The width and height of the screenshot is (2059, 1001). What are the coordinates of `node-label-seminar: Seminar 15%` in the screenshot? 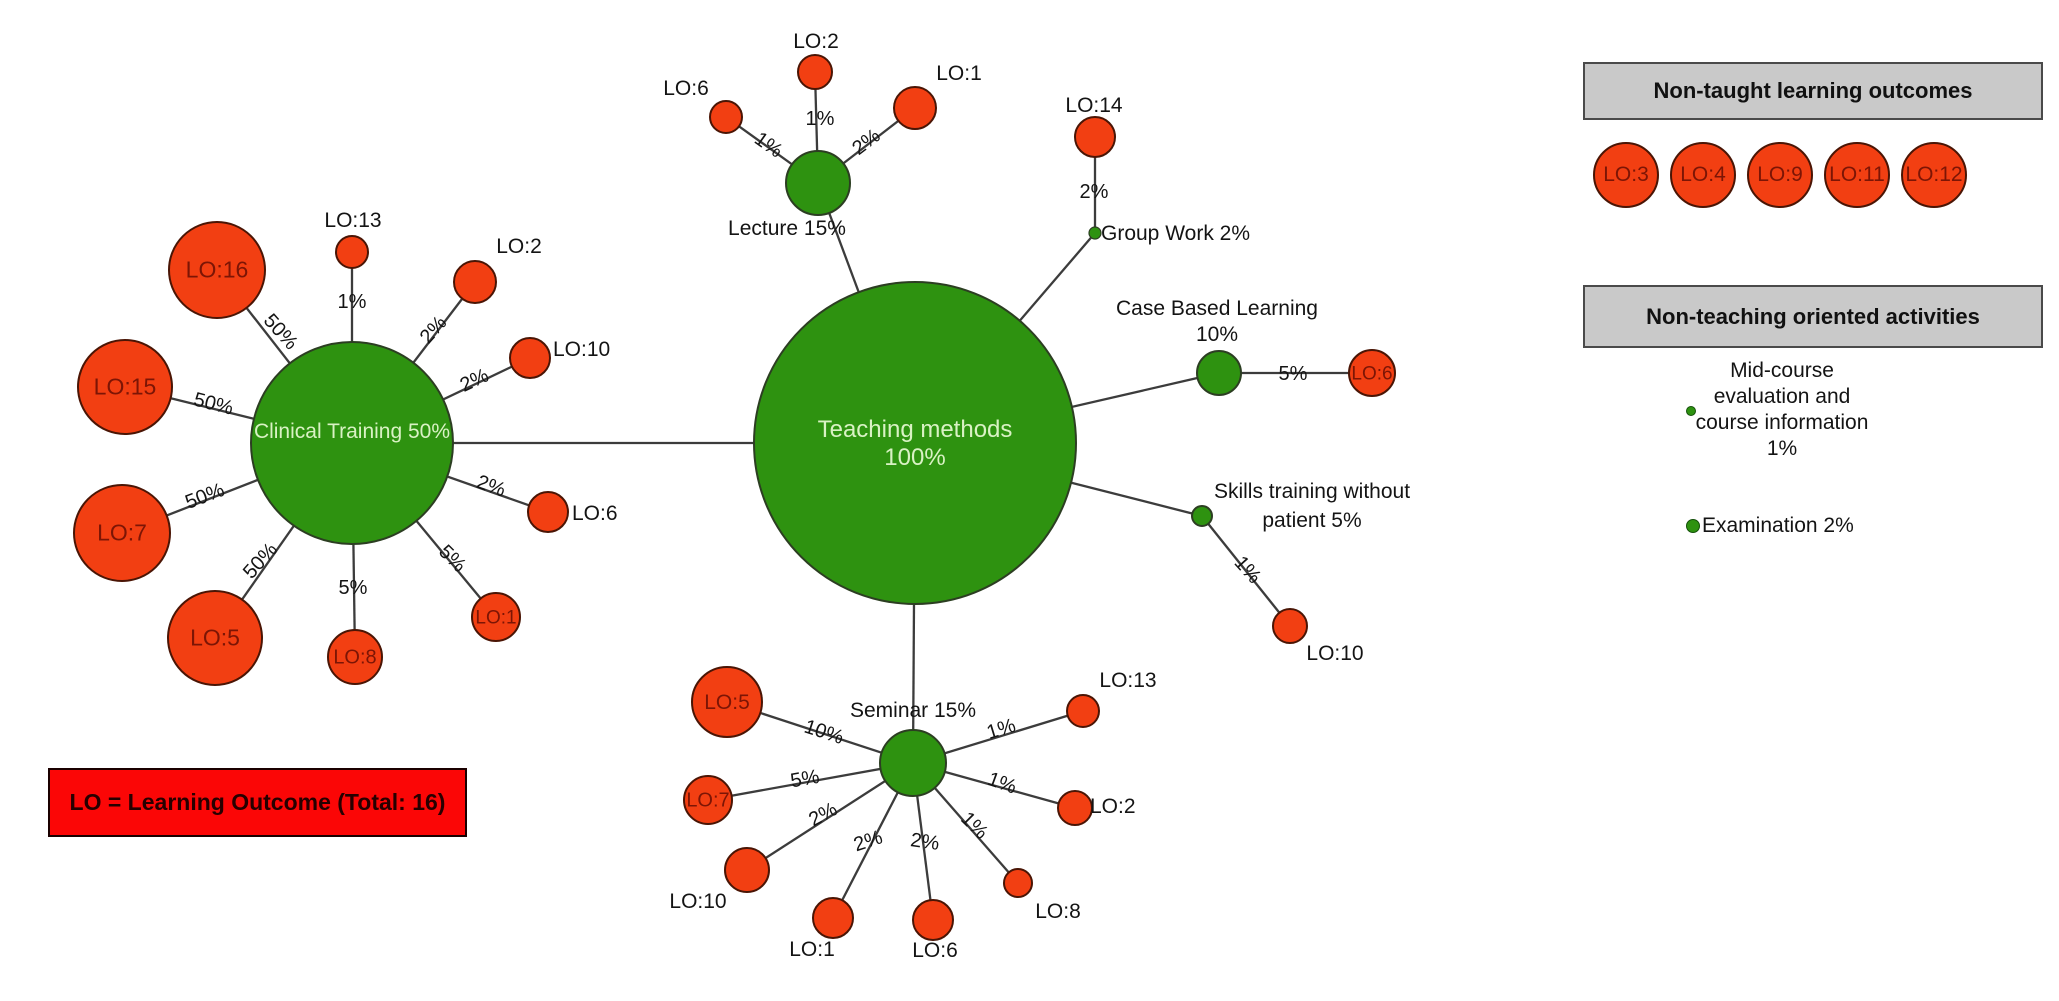 It's located at (913, 710).